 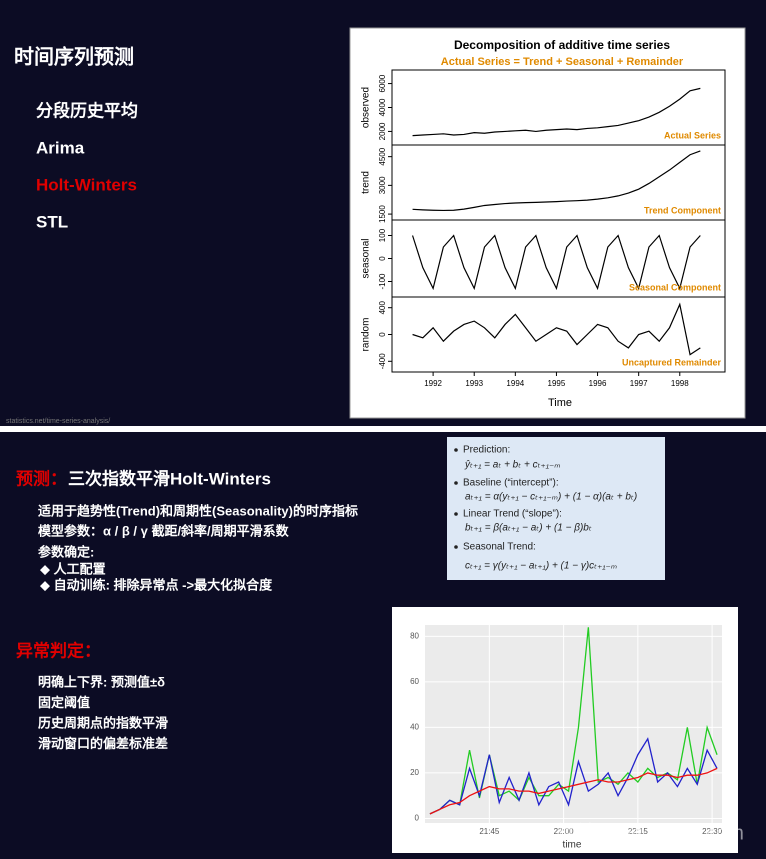 What do you see at coordinates (499, 547) in the screenshot?
I see `formula-name: Seasonal Trend:` at bounding box center [499, 547].